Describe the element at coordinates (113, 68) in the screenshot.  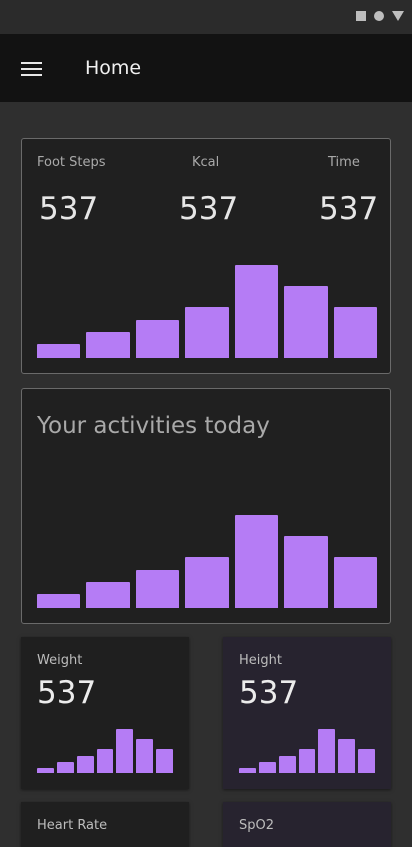
I see `page-title: Home` at that location.